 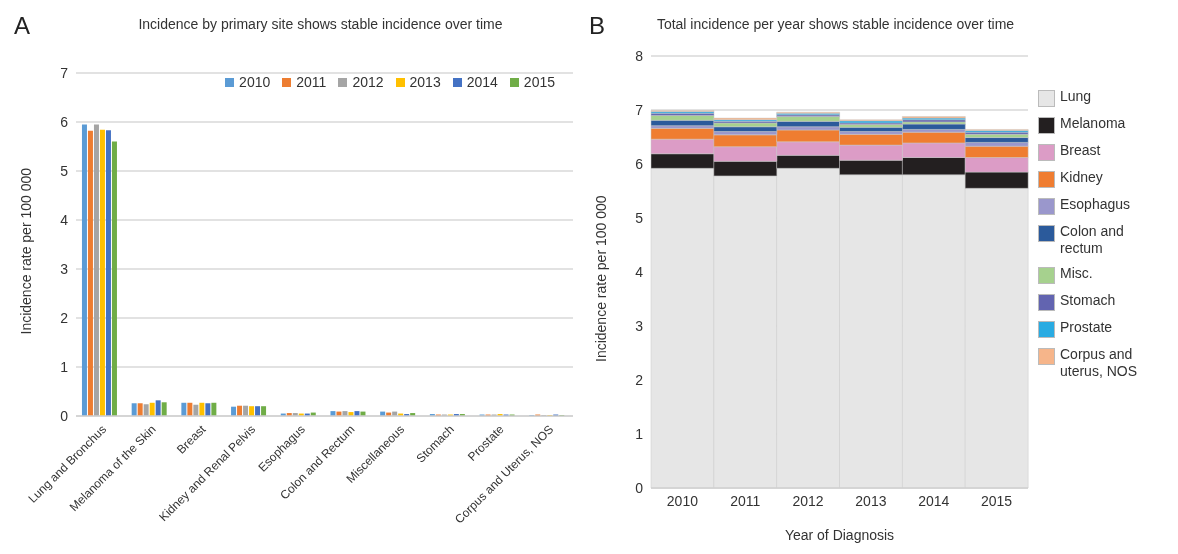 I want to click on legend-label: Melanoma, so click(x=1093, y=123).